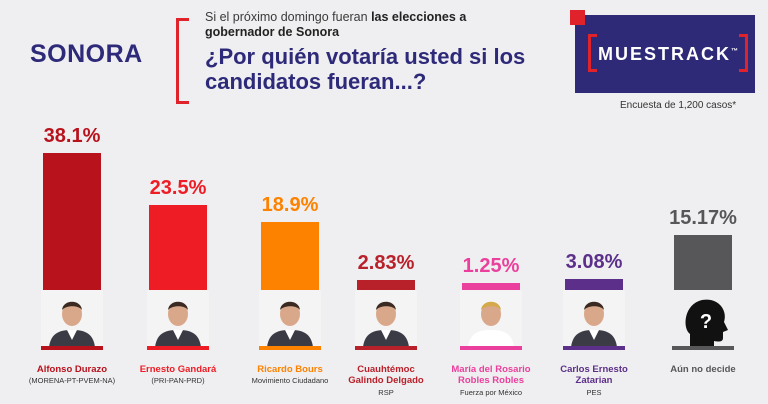 The height and width of the screenshot is (404, 768). I want to click on question-bracket, so click(182, 61).